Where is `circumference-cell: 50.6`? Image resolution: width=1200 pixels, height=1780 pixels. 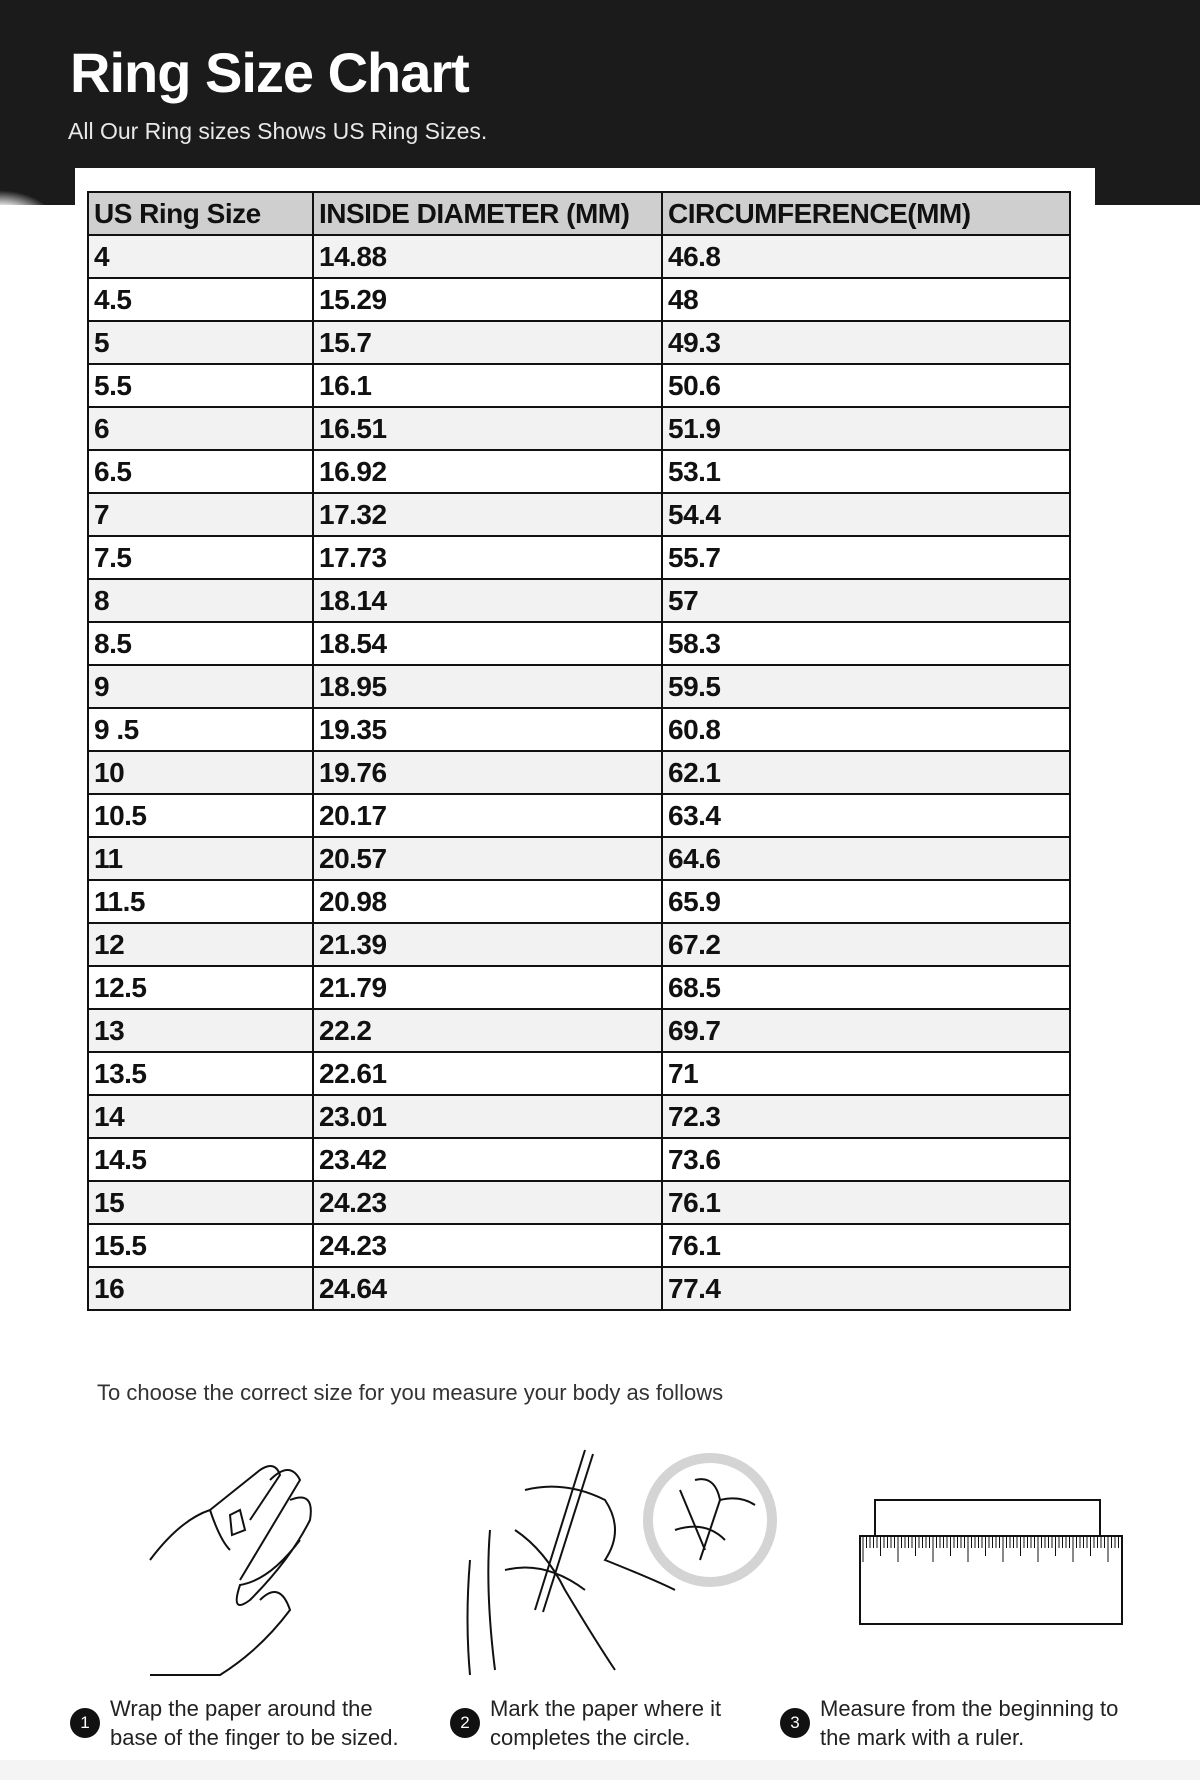
circumference-cell: 50.6 is located at coordinates (866, 385).